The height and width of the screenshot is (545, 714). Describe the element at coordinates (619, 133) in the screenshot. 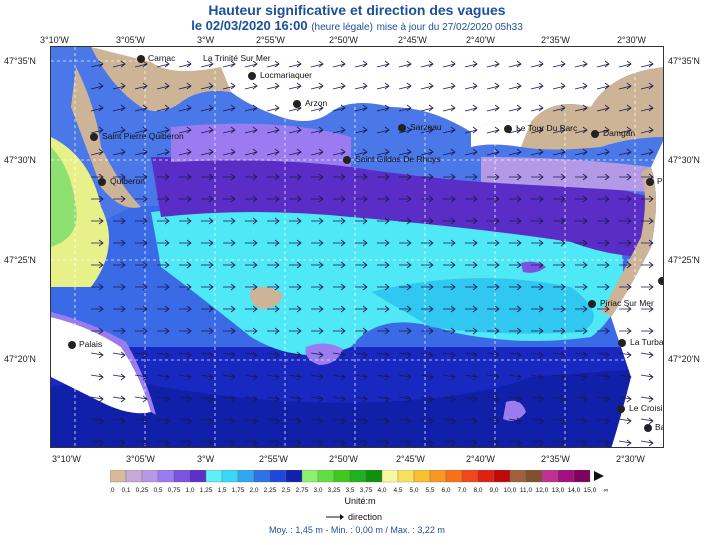

I see `label-damgan: Damgan` at that location.